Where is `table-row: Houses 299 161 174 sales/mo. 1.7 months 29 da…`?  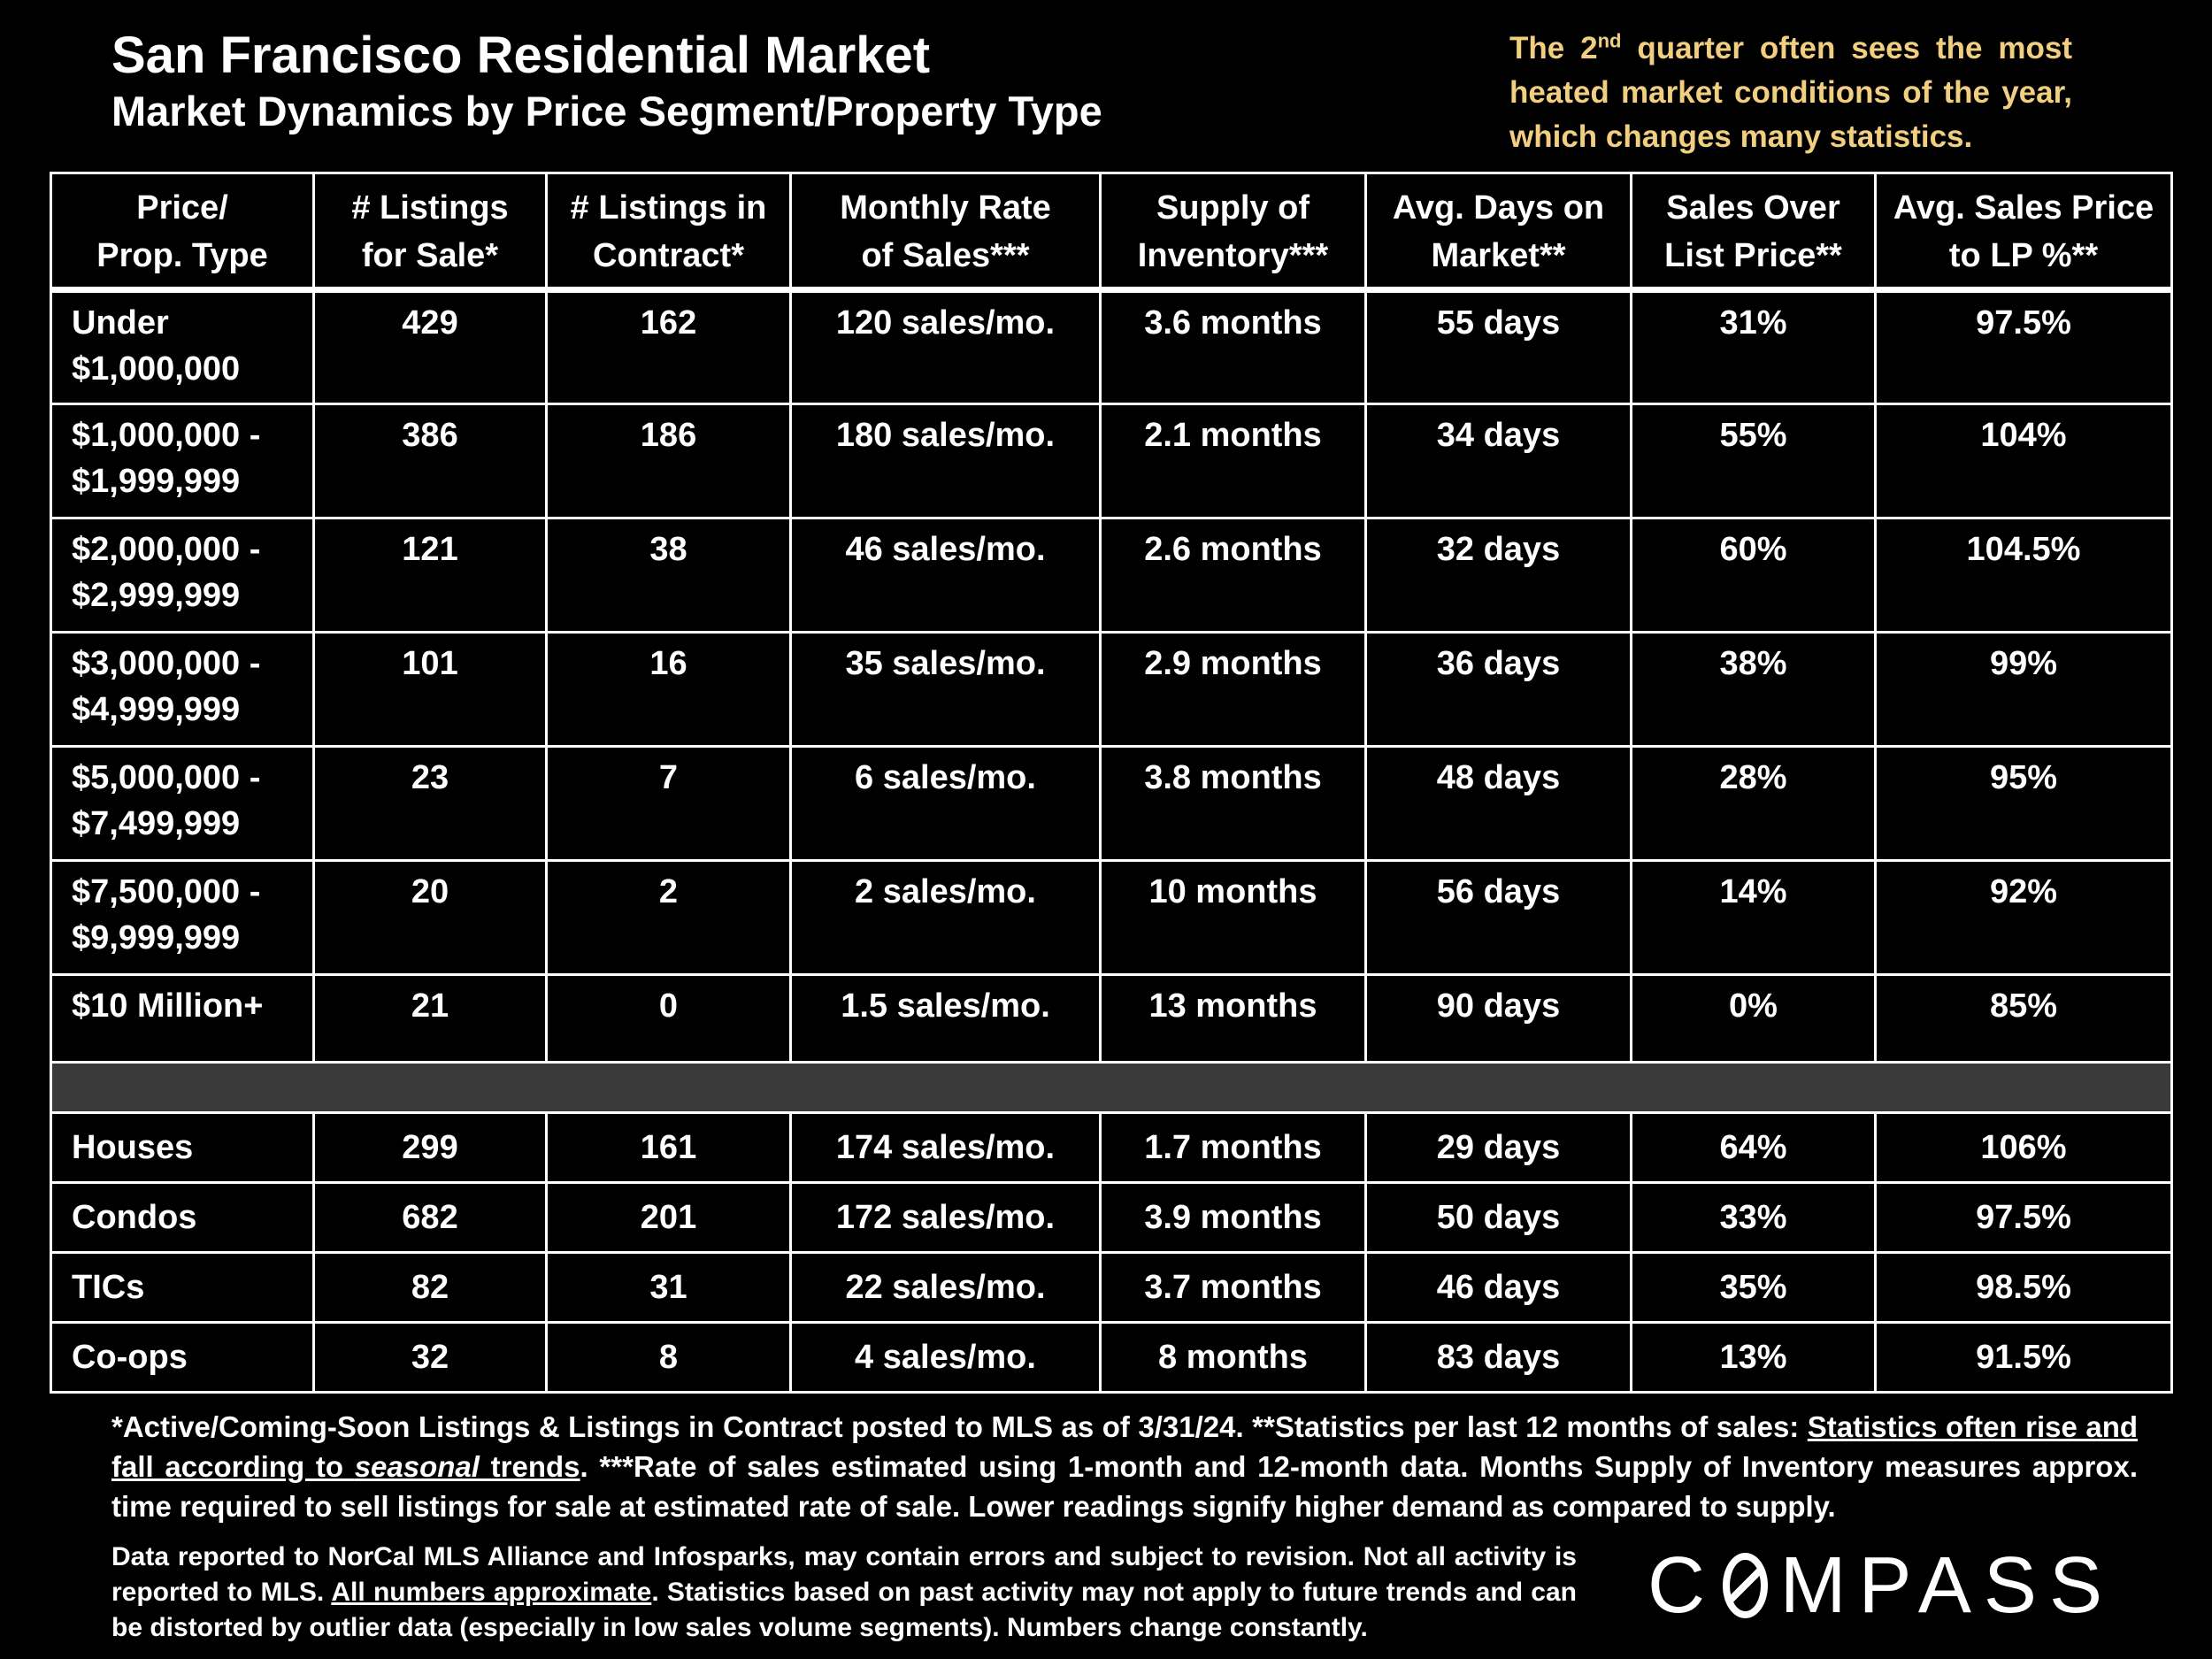 table-row: Houses 299 161 174 sales/mo. 1.7 months 29 da… is located at coordinates (1111, 1148).